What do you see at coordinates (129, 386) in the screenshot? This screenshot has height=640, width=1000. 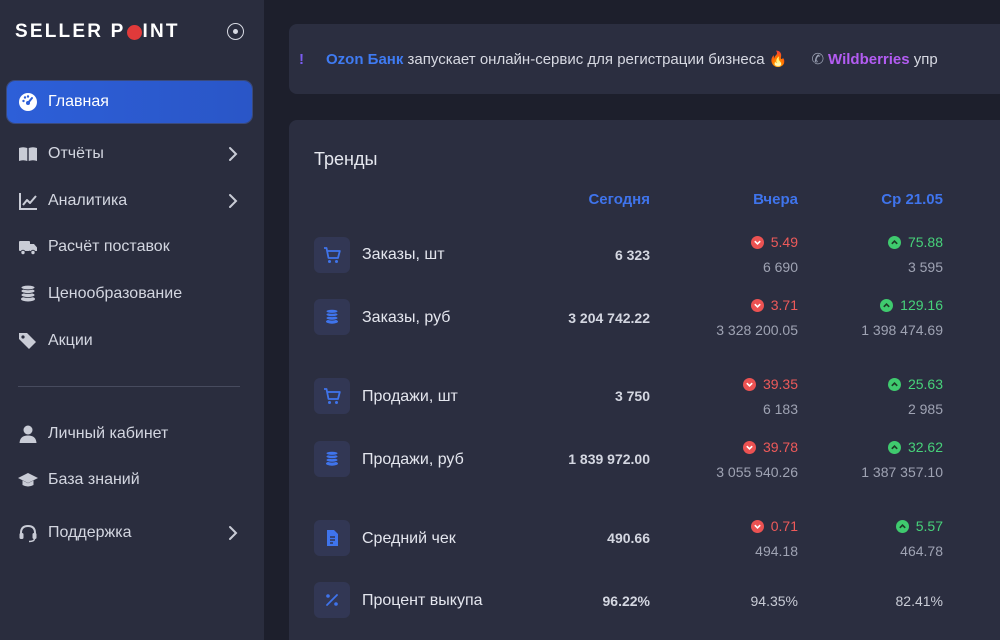 I see `sidebar-divider` at bounding box center [129, 386].